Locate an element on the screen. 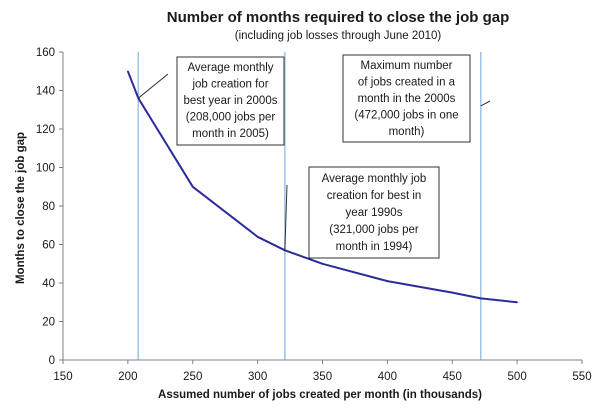  callout-line: job creation for is located at coordinates (229, 85).